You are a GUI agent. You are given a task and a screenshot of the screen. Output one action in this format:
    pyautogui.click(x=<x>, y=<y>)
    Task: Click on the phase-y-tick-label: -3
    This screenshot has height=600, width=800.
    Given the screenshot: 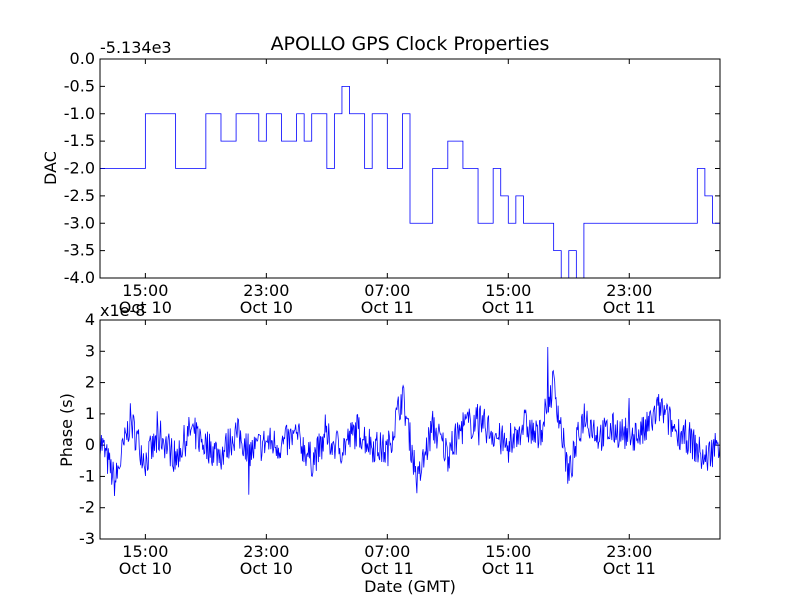 What is the action you would take?
    pyautogui.click(x=87, y=538)
    